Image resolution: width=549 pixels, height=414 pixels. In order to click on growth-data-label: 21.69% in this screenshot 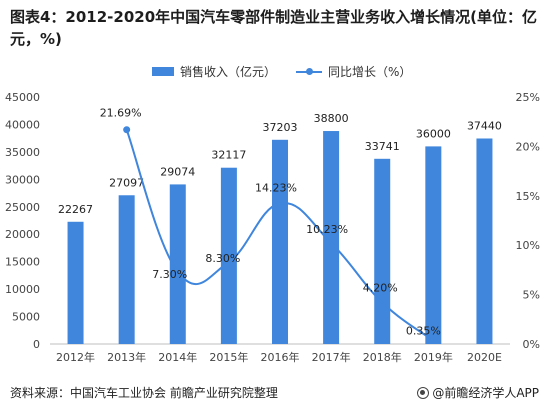, I will do `click(121, 113)`.